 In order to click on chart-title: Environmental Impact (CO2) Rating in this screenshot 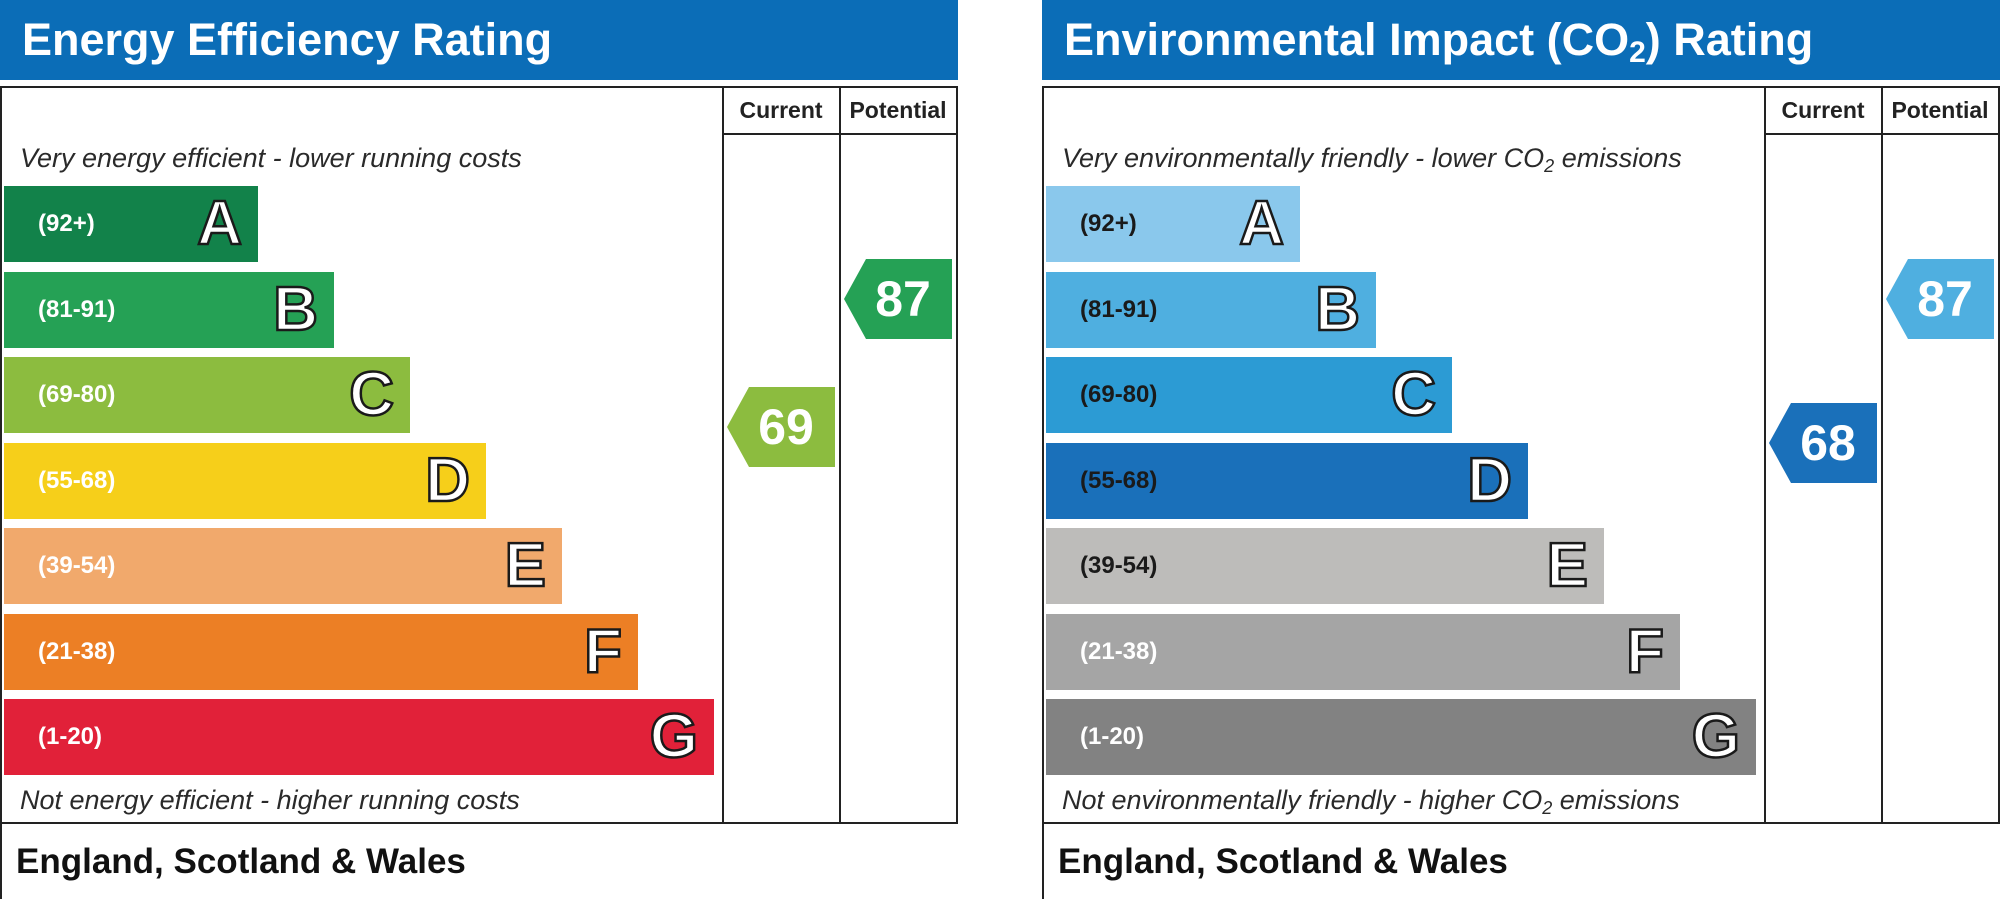, I will do `click(1521, 40)`.